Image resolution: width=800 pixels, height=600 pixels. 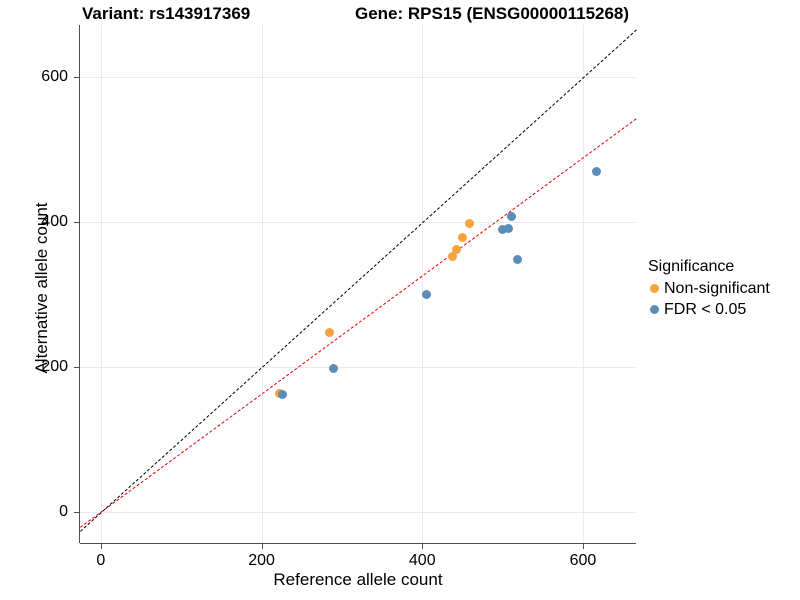 I want to click on gene-title: Gene: RPS15 (ENSG00000115268), so click(x=492, y=13).